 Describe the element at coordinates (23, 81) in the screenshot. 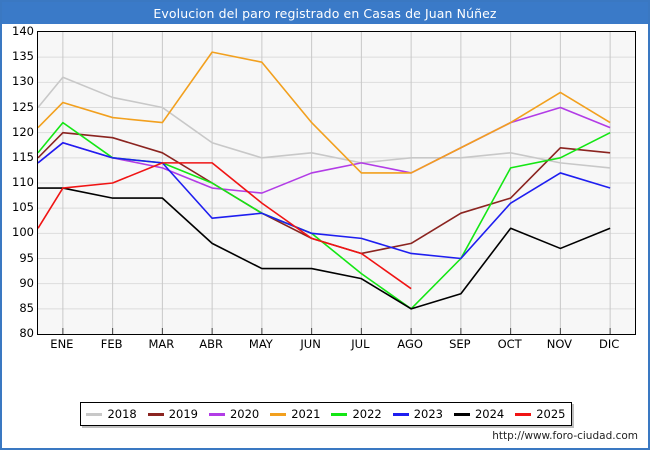

I see `y-tick-label: 130` at that location.